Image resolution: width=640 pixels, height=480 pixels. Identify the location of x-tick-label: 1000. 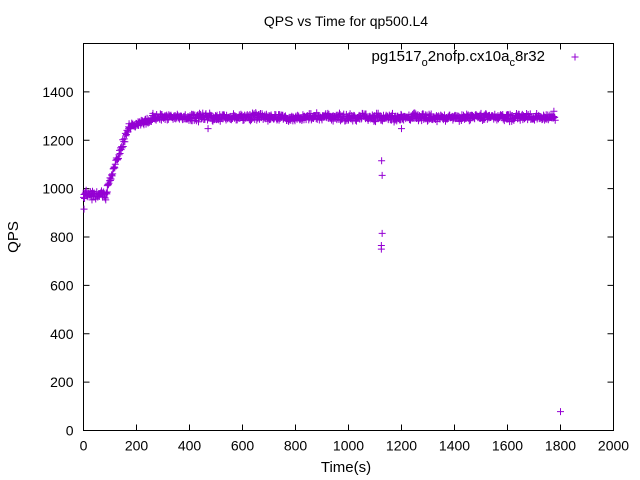
(348, 446).